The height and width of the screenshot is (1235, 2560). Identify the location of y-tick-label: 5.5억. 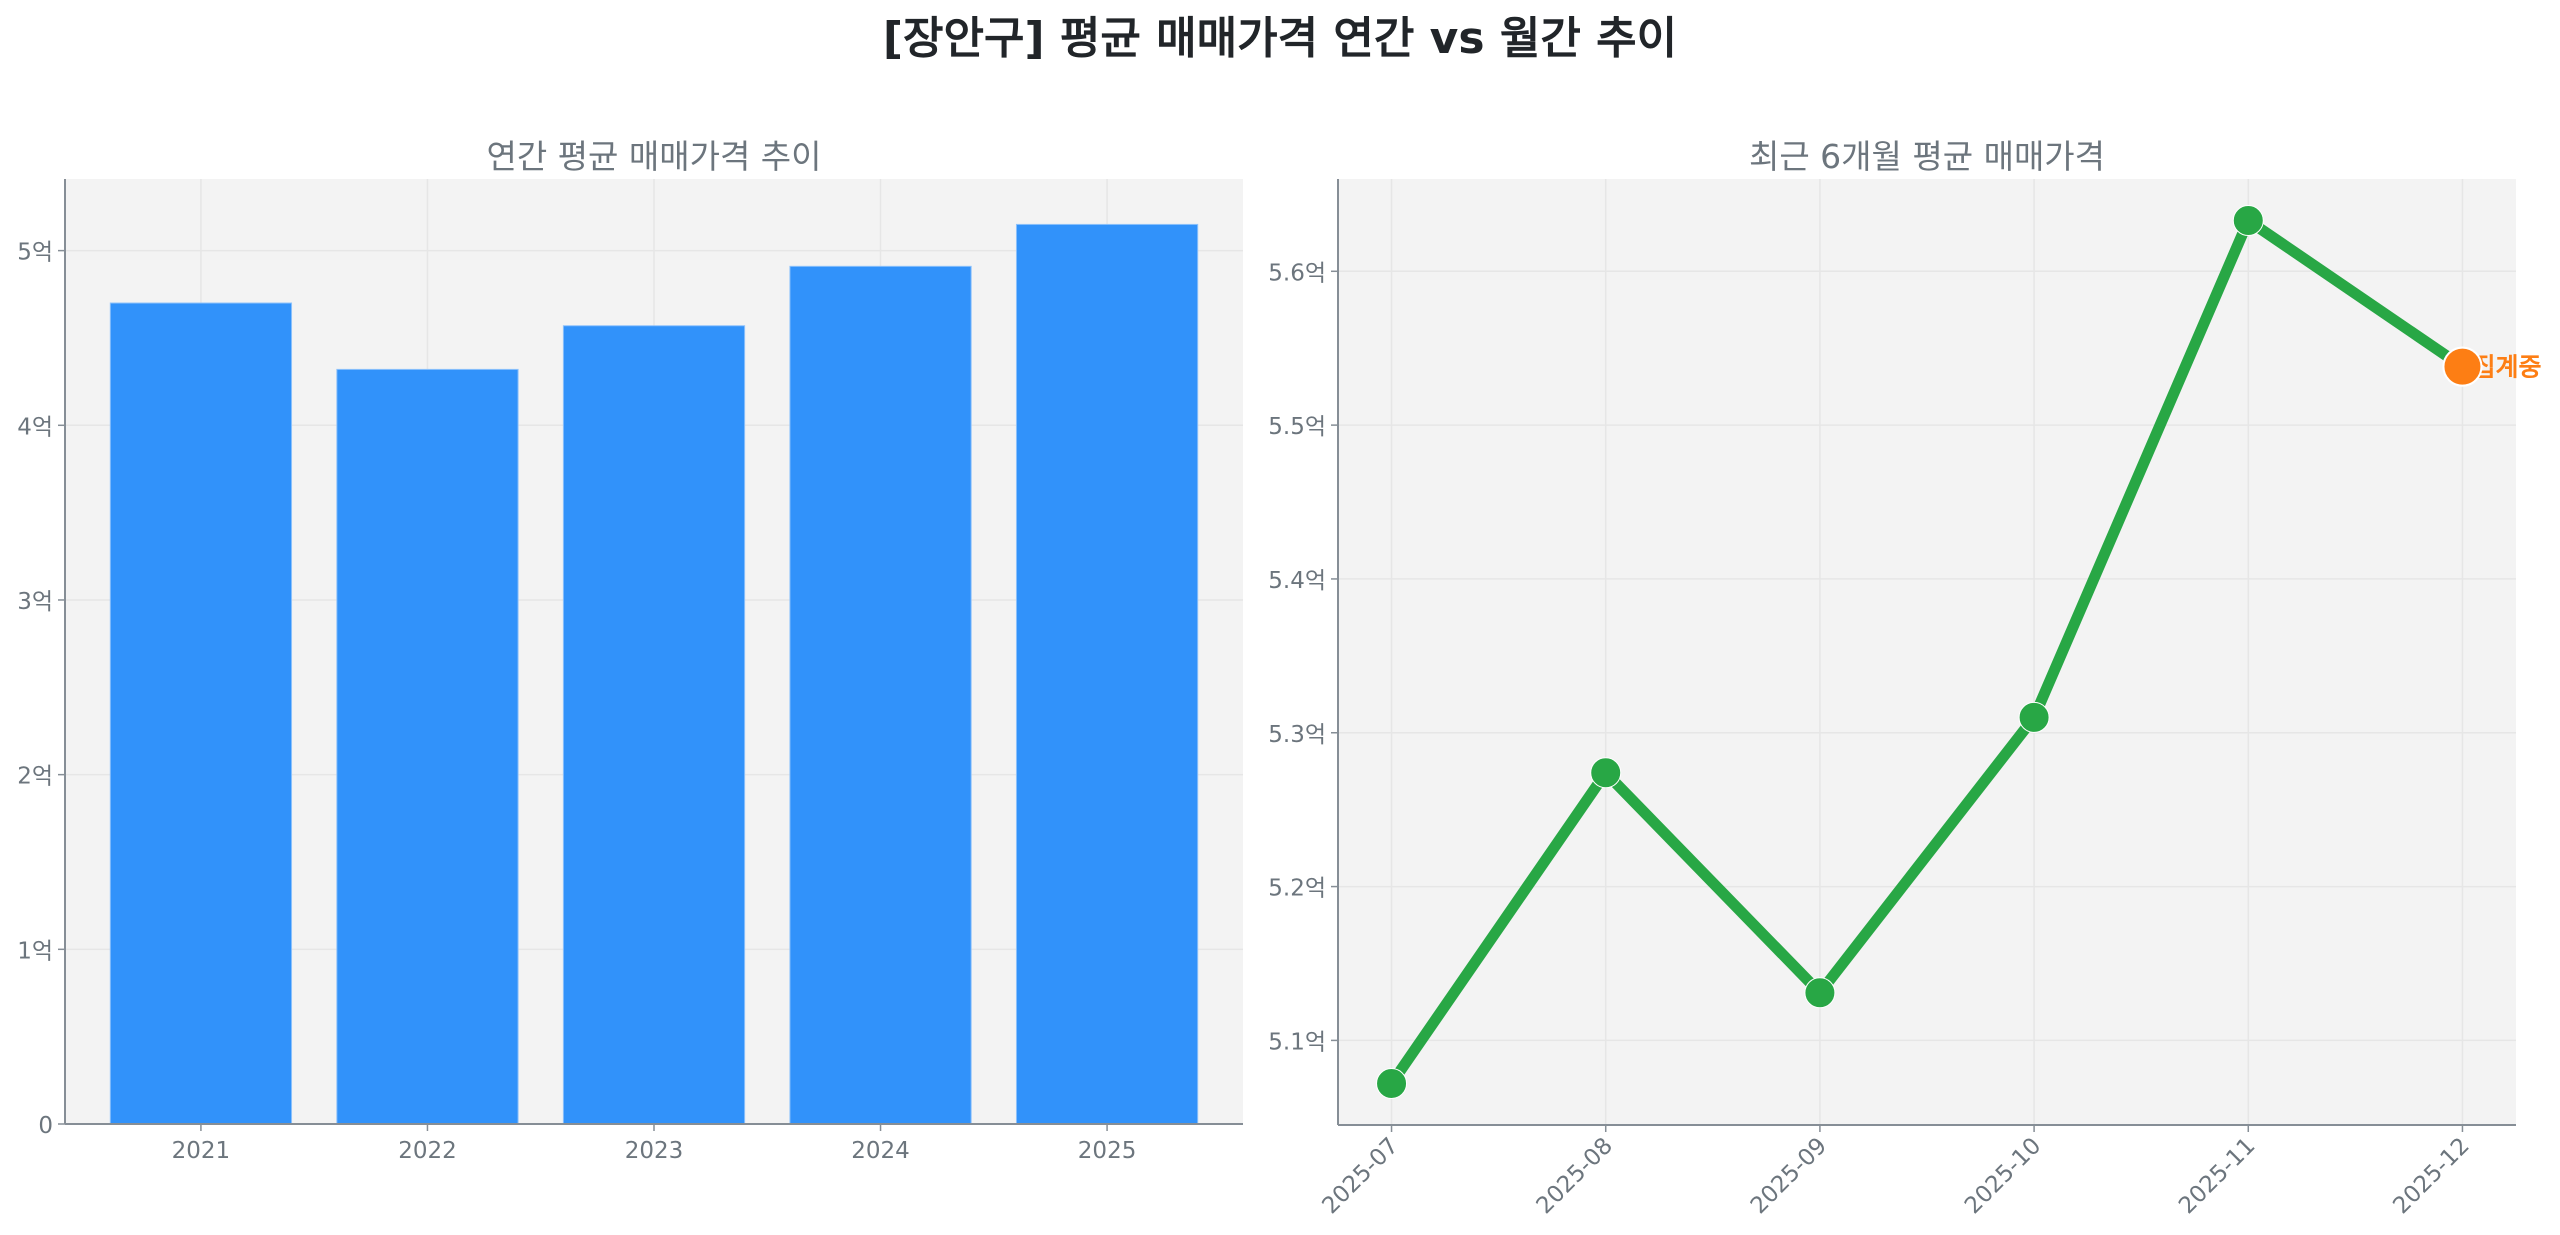
(1297, 427).